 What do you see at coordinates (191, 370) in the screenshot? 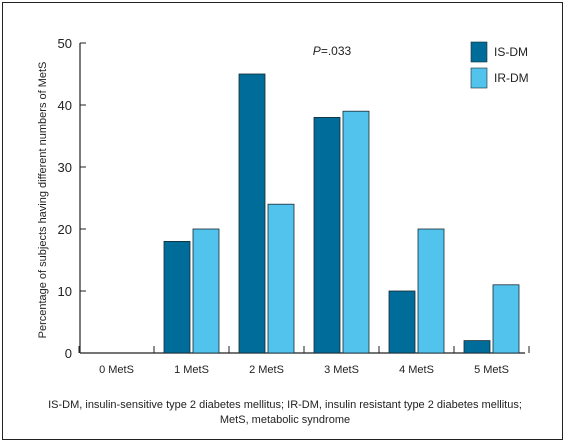
I see `x-tick-label: 1 MetS` at bounding box center [191, 370].